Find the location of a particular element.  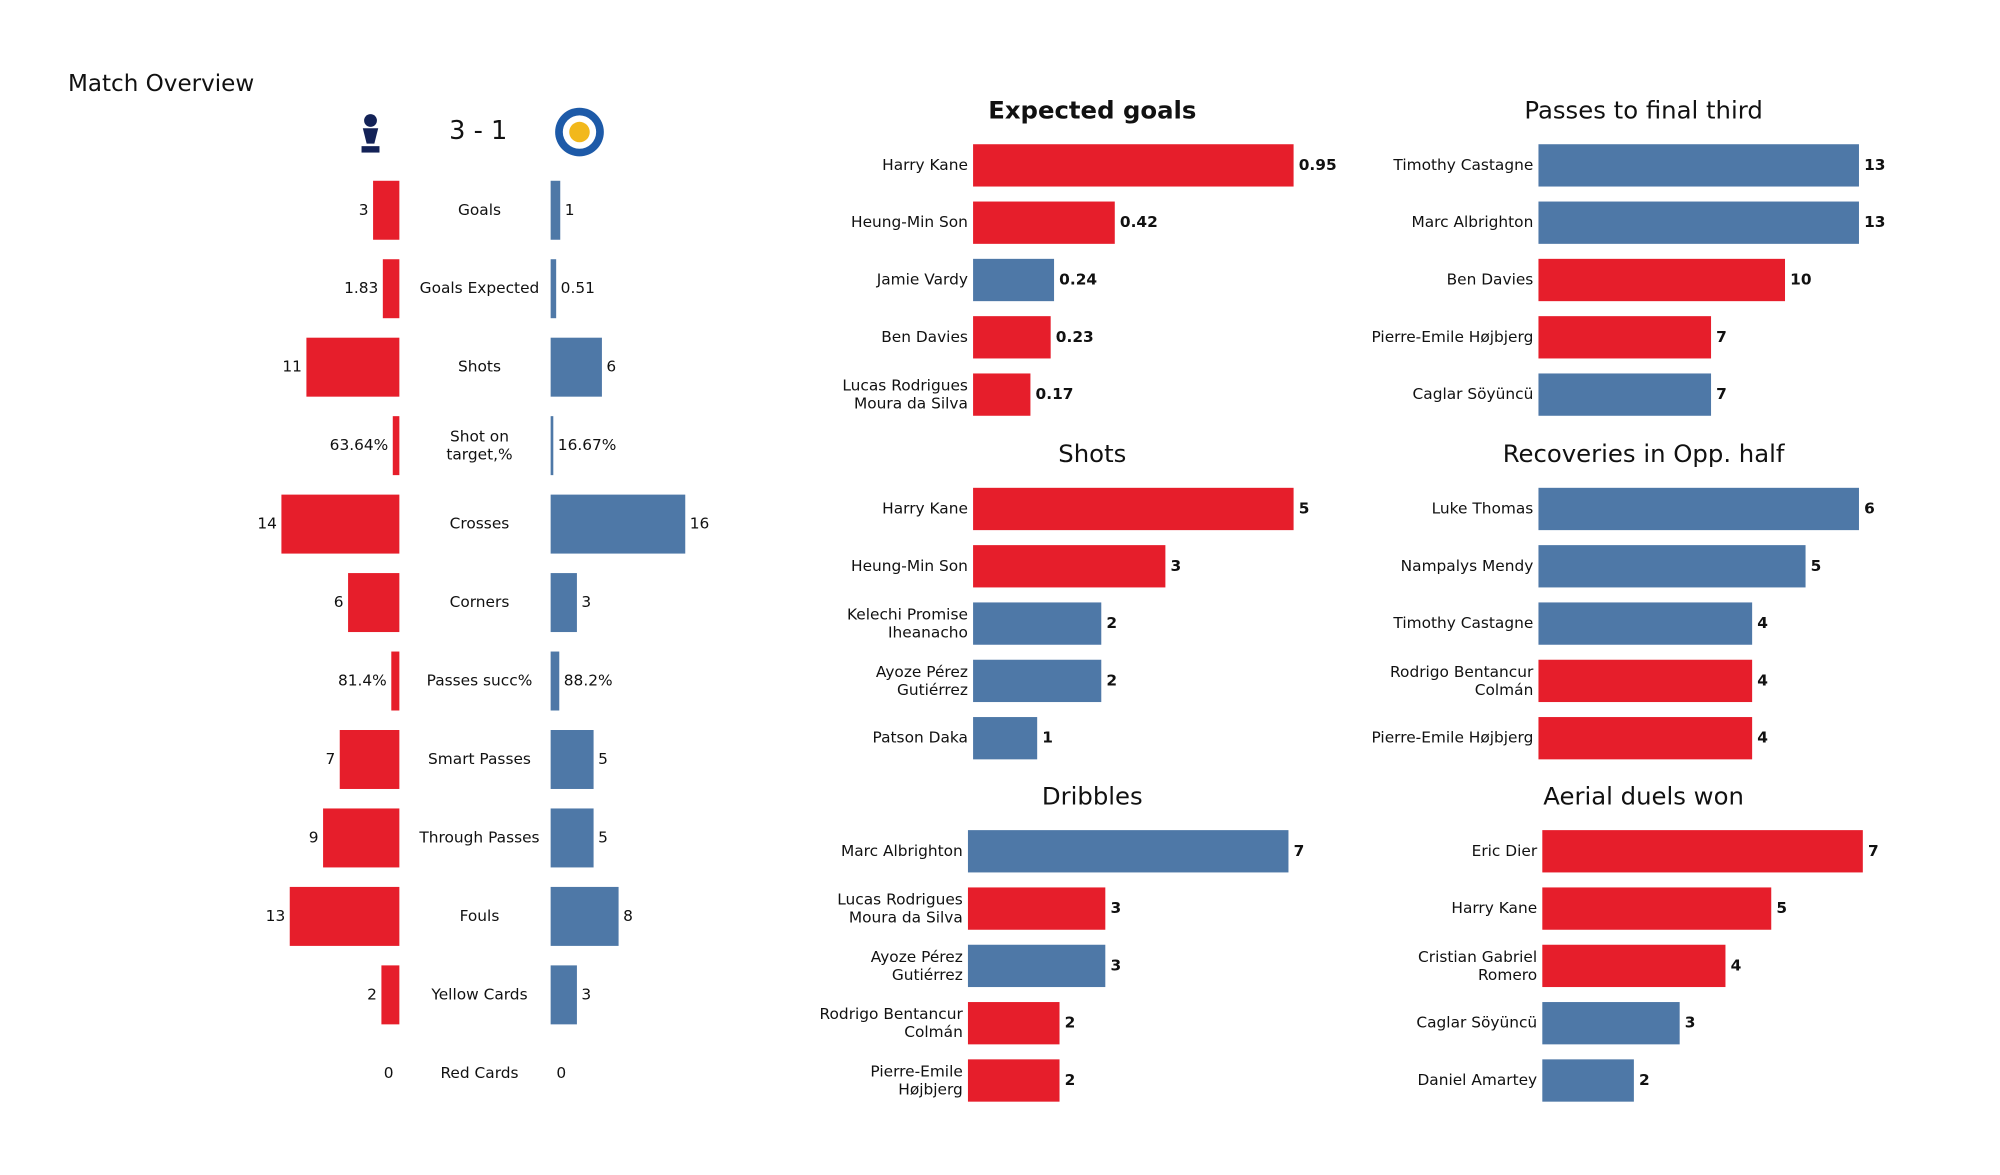

value-label: 14 is located at coordinates (267, 524).